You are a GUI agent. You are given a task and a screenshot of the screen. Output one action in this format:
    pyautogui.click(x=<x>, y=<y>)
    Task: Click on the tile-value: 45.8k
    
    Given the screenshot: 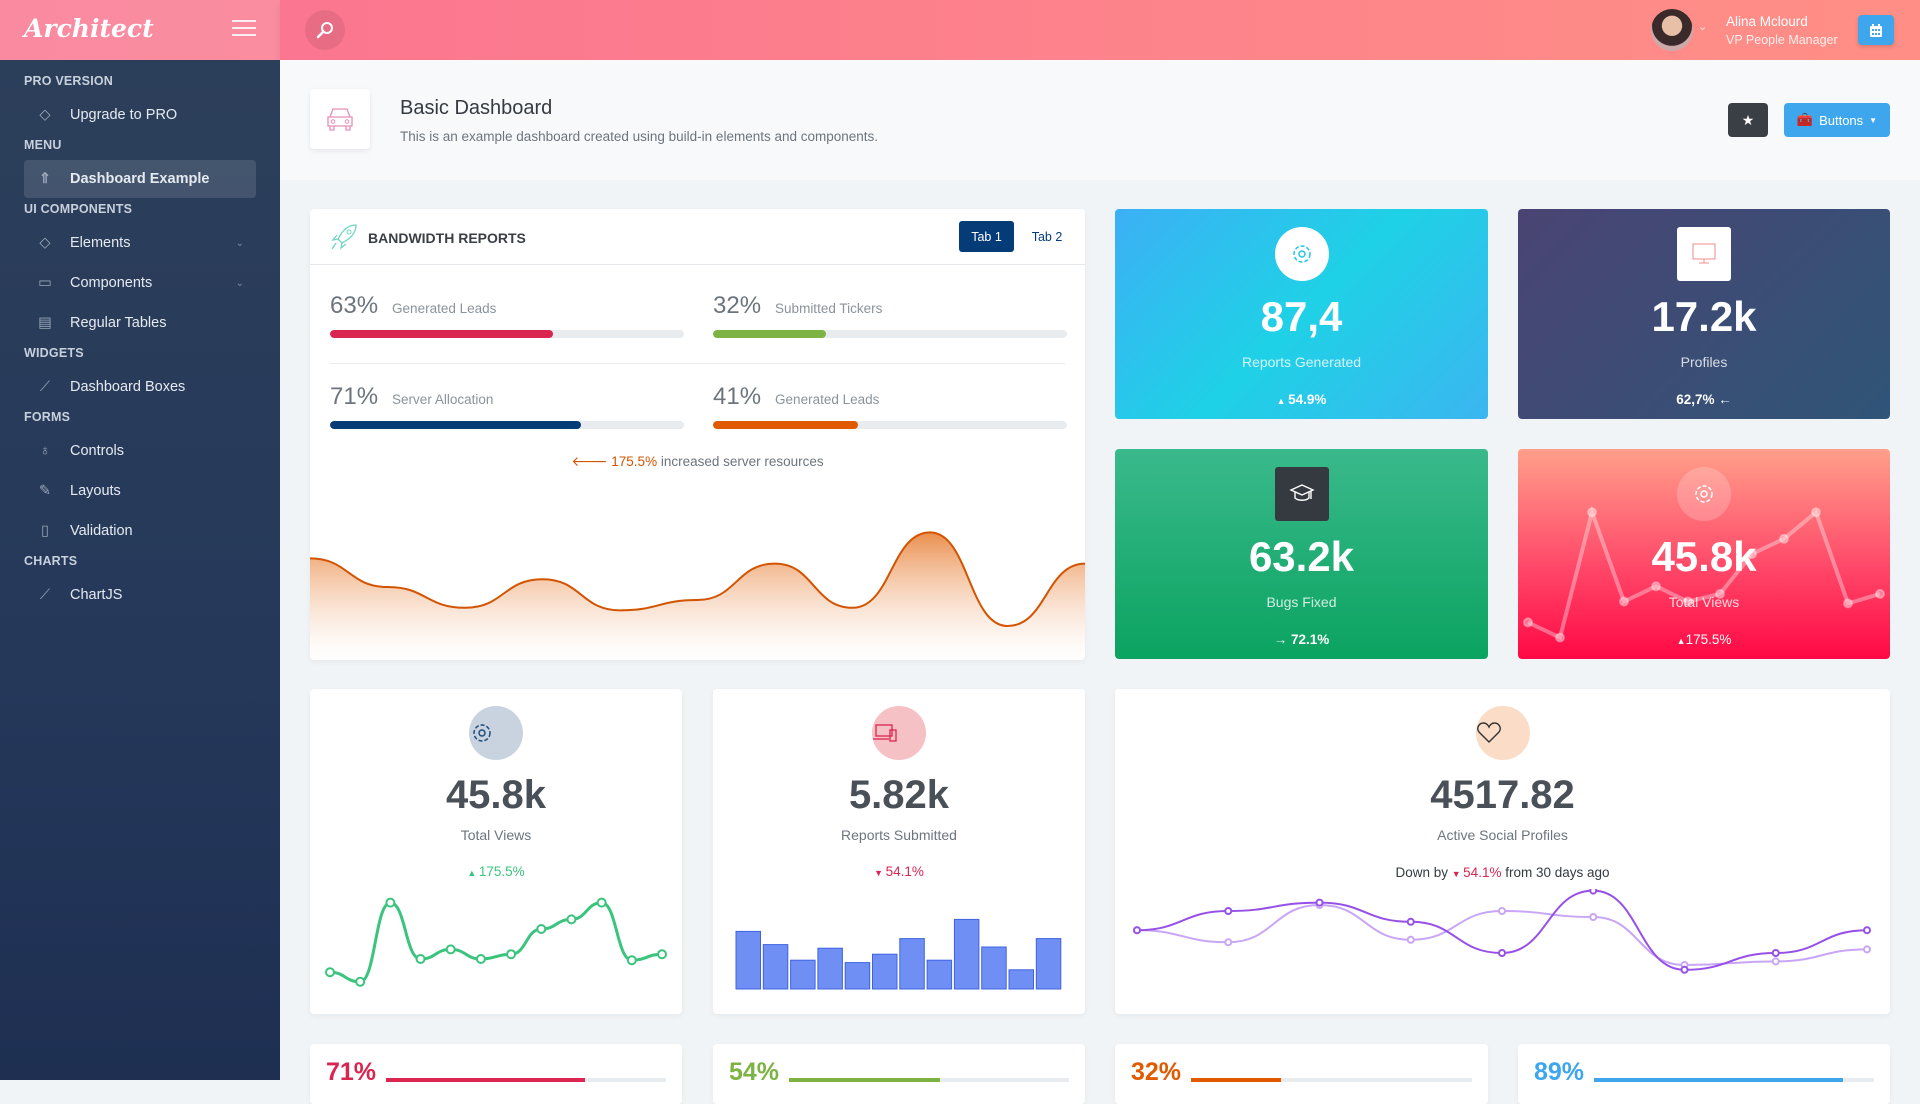 What is the action you would take?
    pyautogui.click(x=1704, y=556)
    